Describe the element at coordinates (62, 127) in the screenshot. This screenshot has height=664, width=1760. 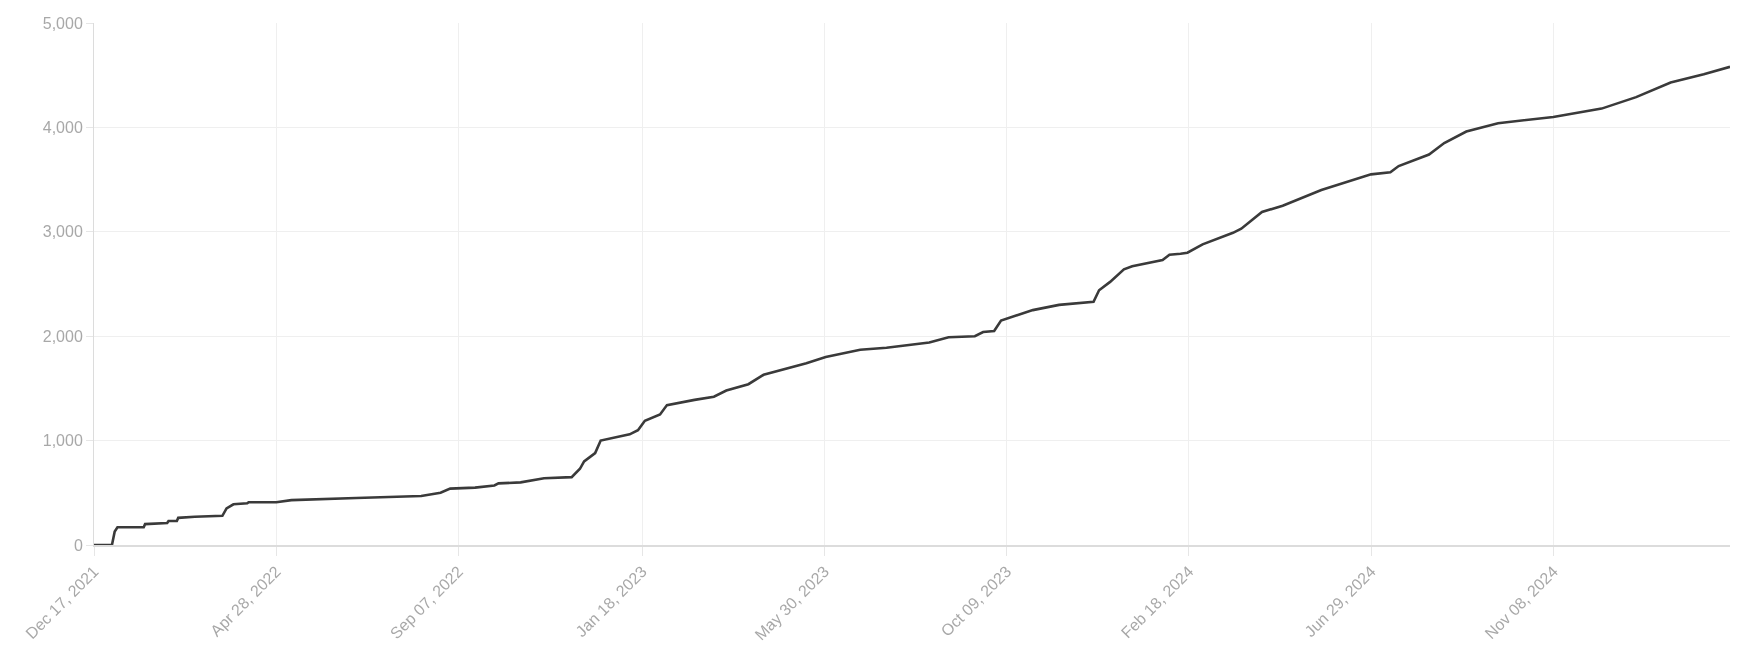
I see `y-tick-label: 4,000` at that location.